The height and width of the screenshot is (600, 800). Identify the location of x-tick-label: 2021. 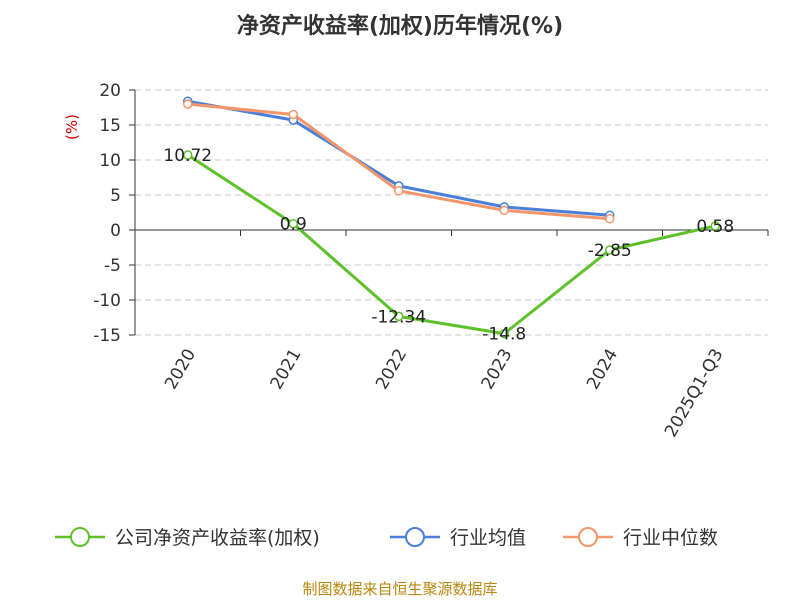
(286, 369).